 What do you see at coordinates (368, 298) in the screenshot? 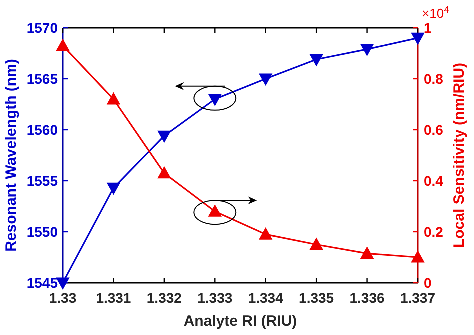
I see `x-tick-label: 1.336` at bounding box center [368, 298].